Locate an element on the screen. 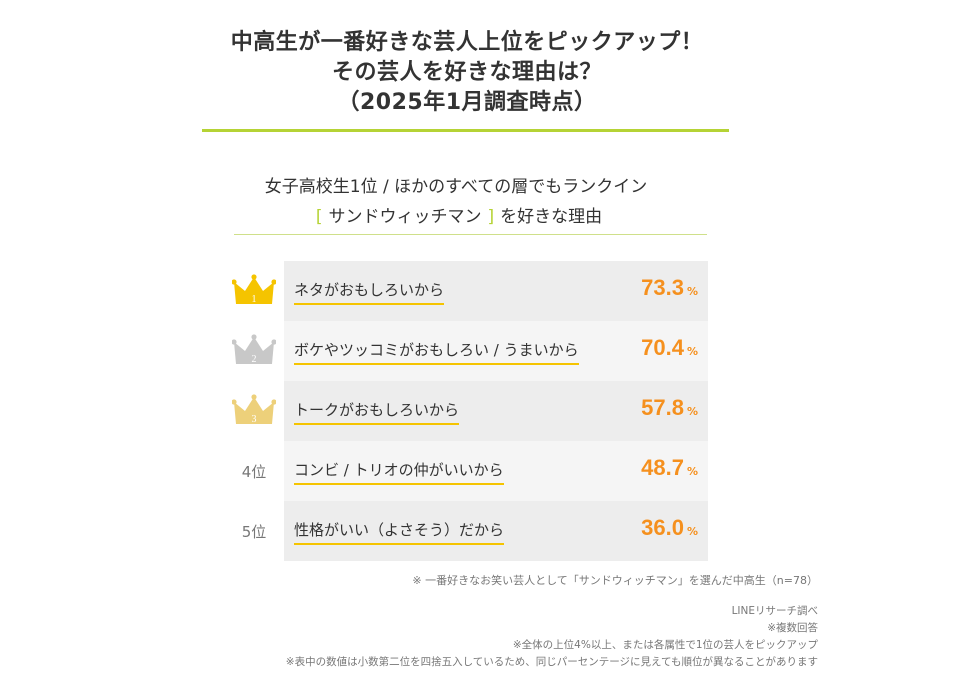 The height and width of the screenshot is (700, 974). selection-note: ※全体の上位4%以上、または各属性で1位の芸人をピックアップ is located at coordinates (665, 645).